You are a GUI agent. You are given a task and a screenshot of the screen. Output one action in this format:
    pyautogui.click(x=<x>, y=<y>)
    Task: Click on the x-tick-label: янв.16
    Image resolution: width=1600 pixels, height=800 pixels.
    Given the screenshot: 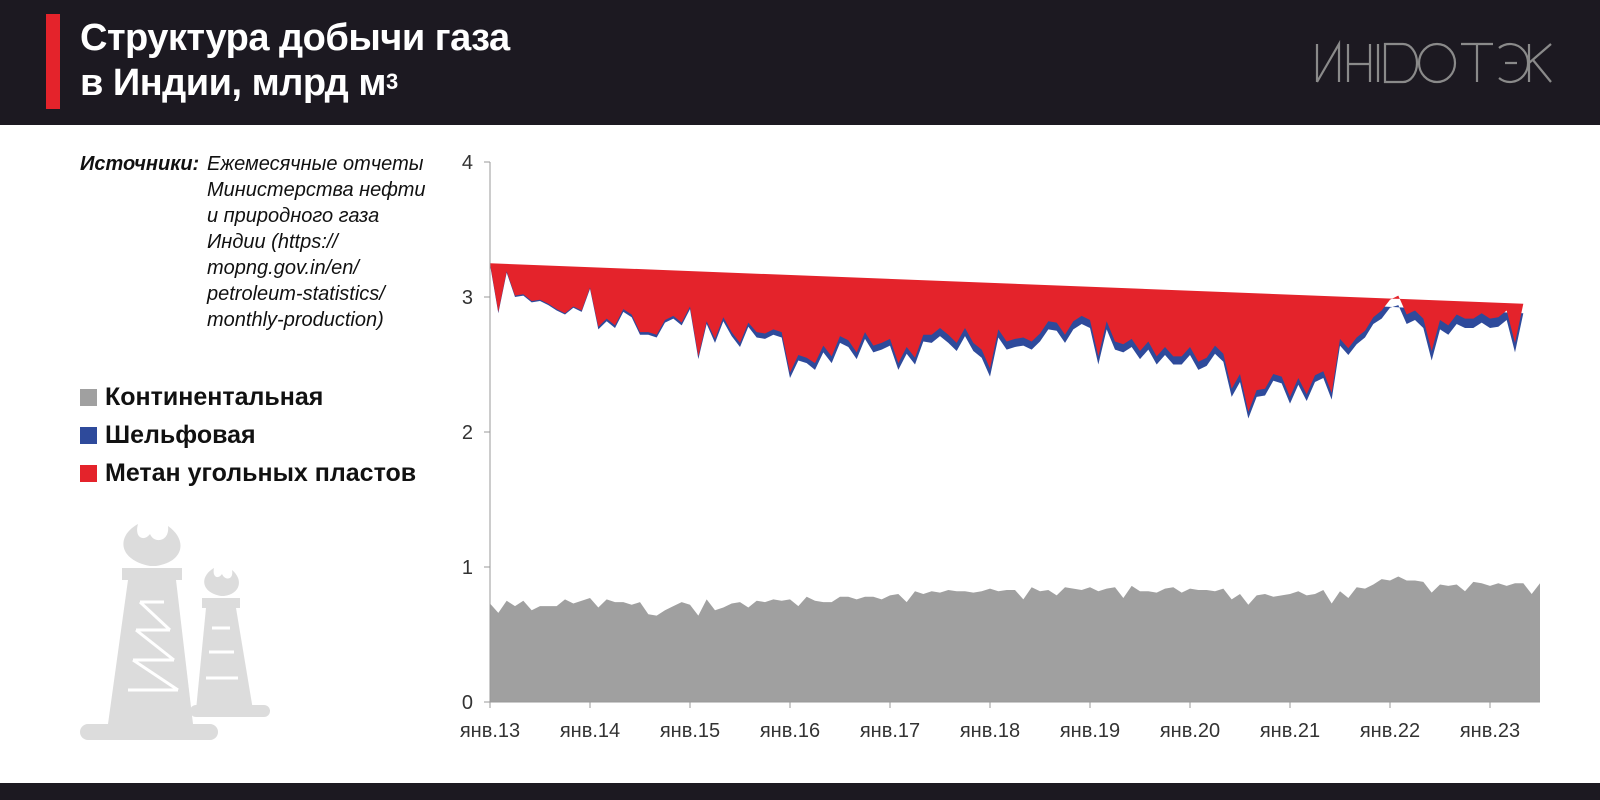 What is the action you would take?
    pyautogui.click(x=790, y=731)
    